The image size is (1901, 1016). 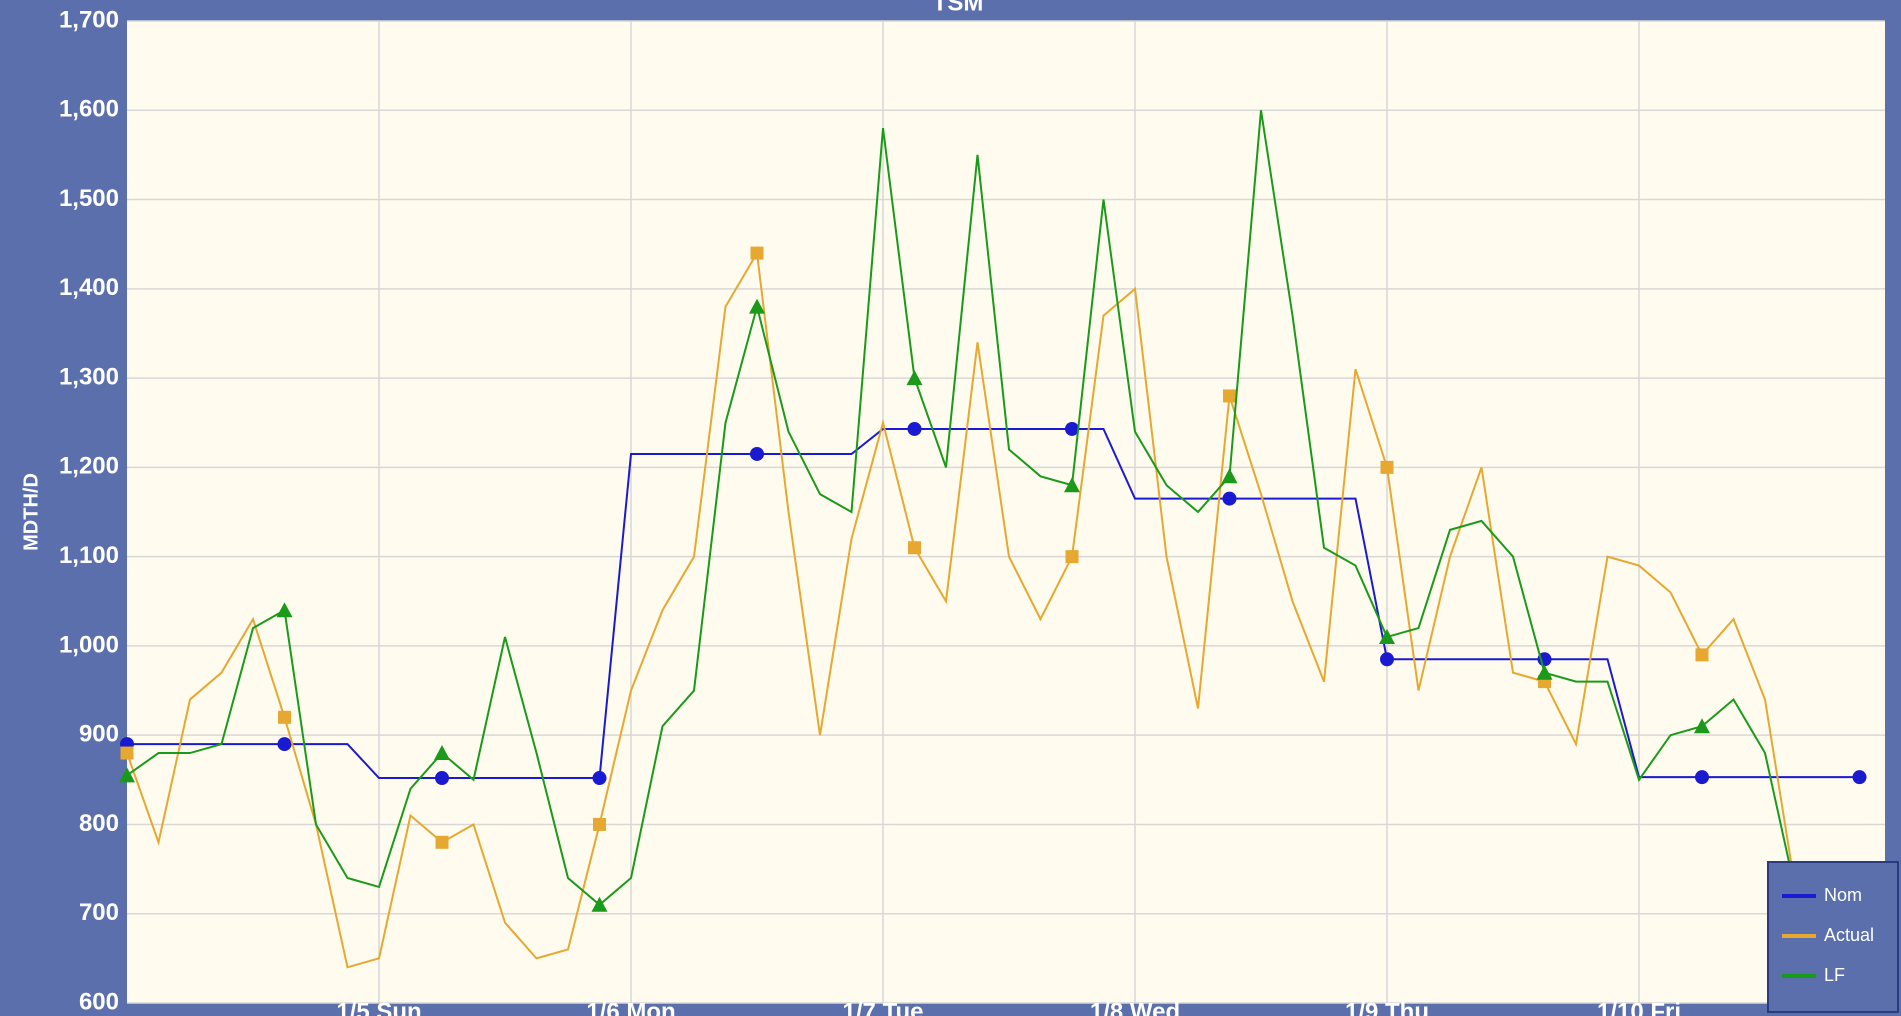 What do you see at coordinates (89, 376) in the screenshot?
I see `y-tick-label: 1,300` at bounding box center [89, 376].